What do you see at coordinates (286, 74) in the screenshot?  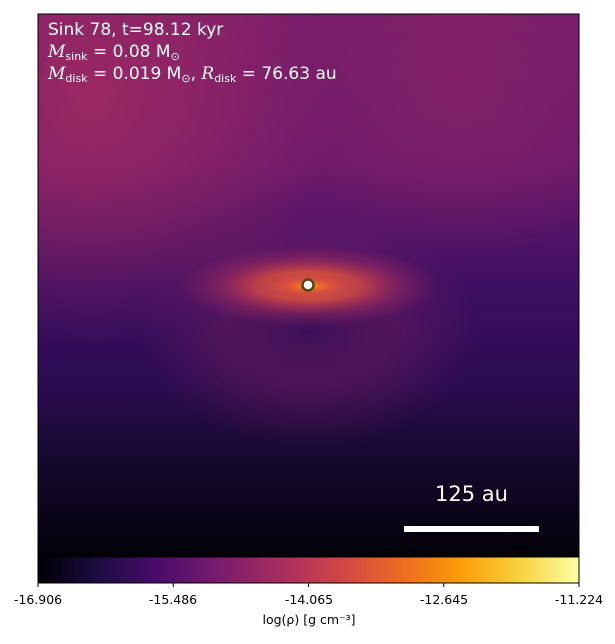 I see `r-disk-value: = 76.63 au` at bounding box center [286, 74].